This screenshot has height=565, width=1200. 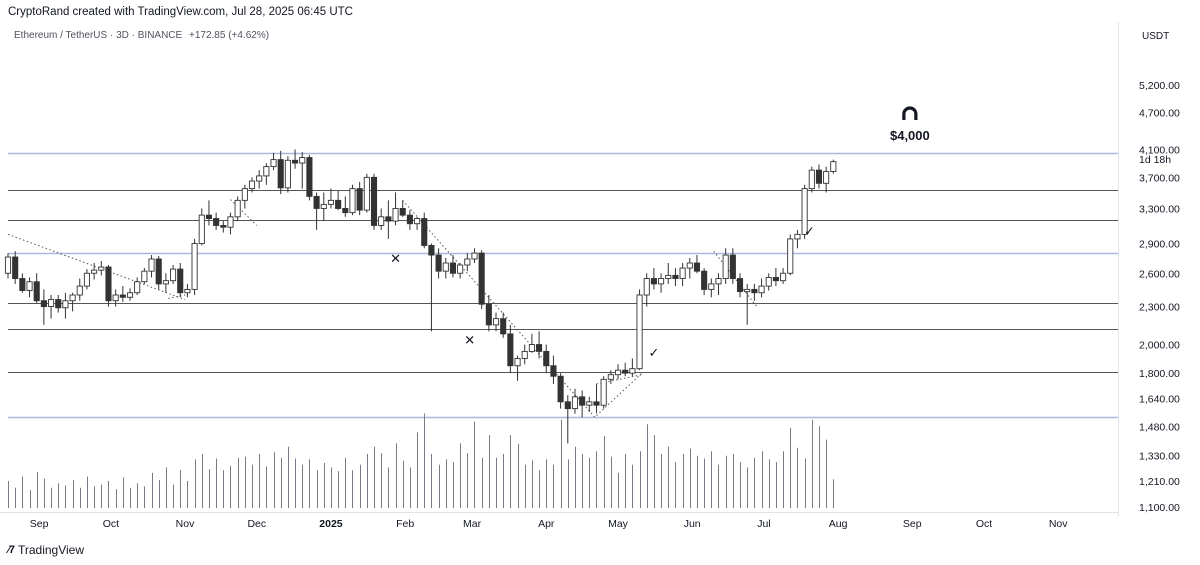 What do you see at coordinates (1159, 86) in the screenshot?
I see `y-tick-label: 5,200.00` at bounding box center [1159, 86].